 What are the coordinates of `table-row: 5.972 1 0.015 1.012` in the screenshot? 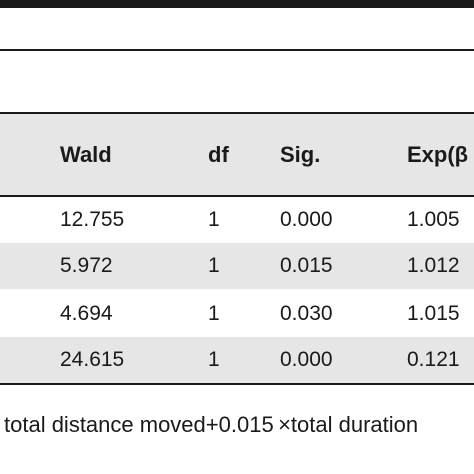 It's located at (237, 266).